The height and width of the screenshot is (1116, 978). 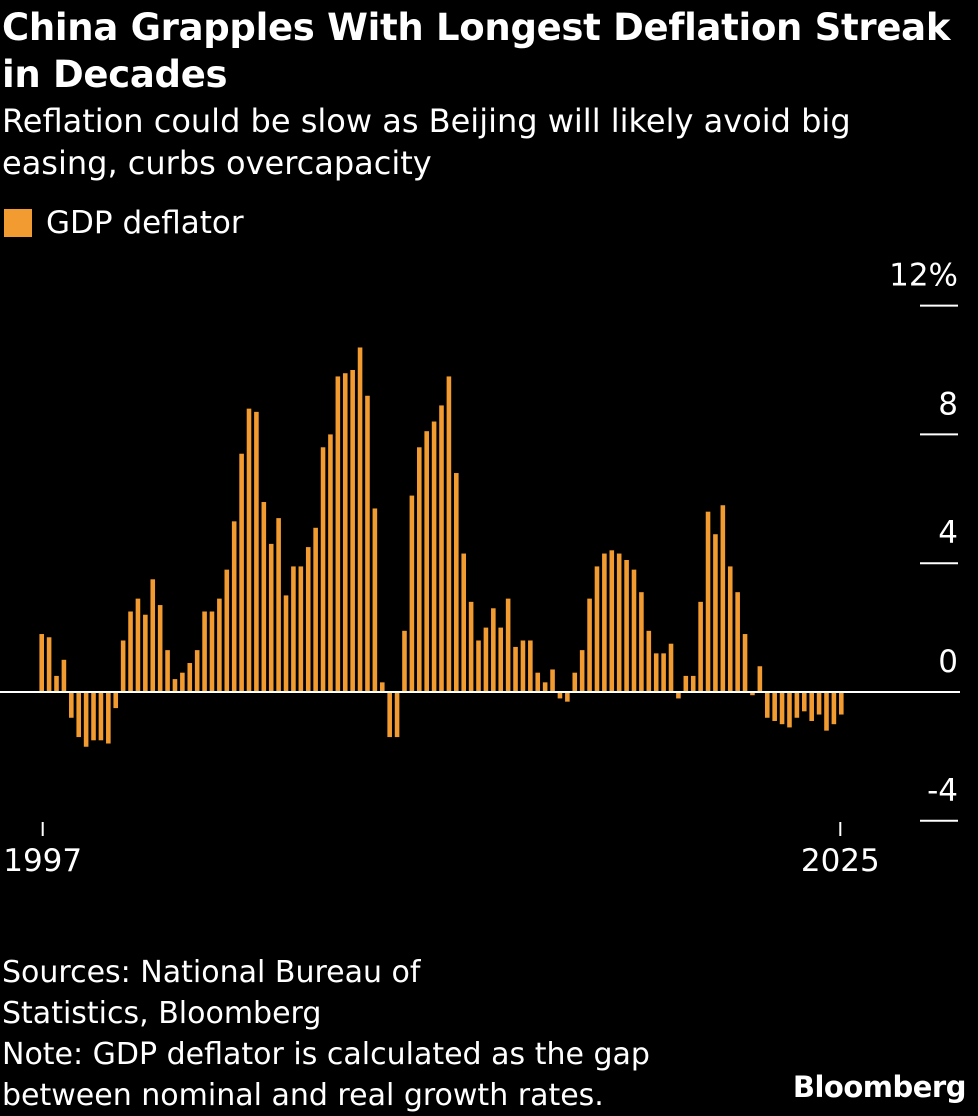 I want to click on y-axis: 12% 8 4 0 -4, so click(x=923, y=540).